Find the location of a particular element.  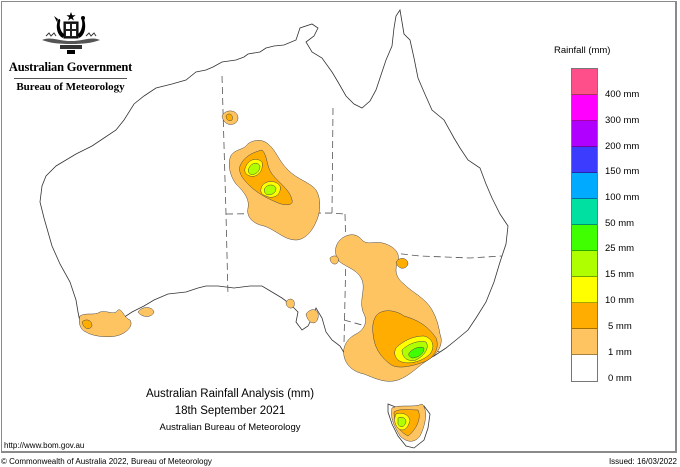

issued-date: Issued: 16/03/2022 is located at coordinates (642, 461).